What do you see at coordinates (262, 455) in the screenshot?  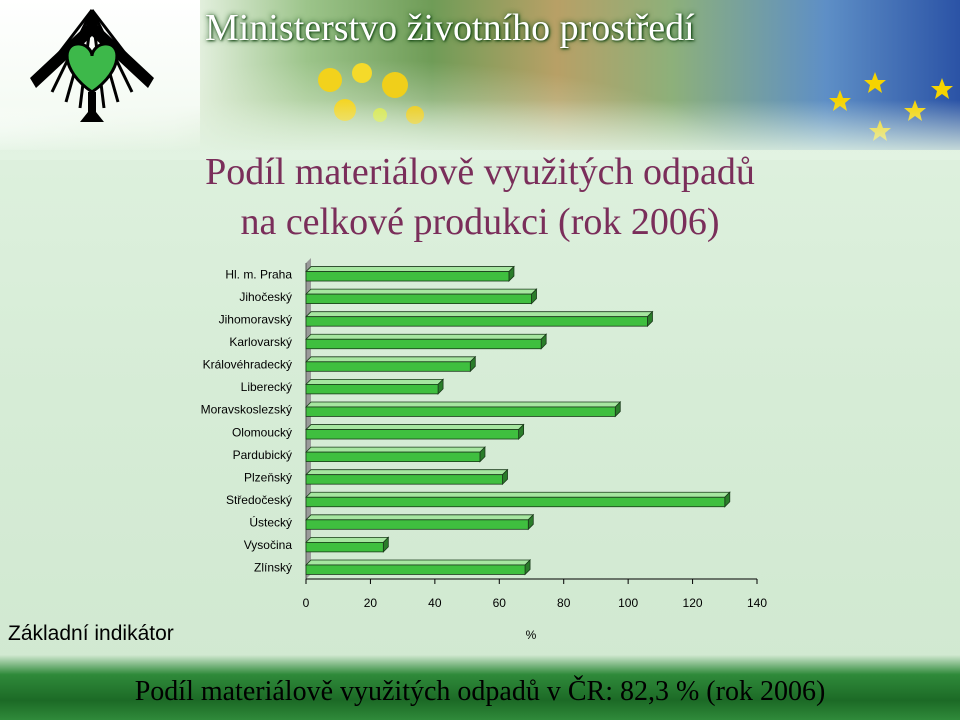 I see `category-label-8: Pardubický` at bounding box center [262, 455].